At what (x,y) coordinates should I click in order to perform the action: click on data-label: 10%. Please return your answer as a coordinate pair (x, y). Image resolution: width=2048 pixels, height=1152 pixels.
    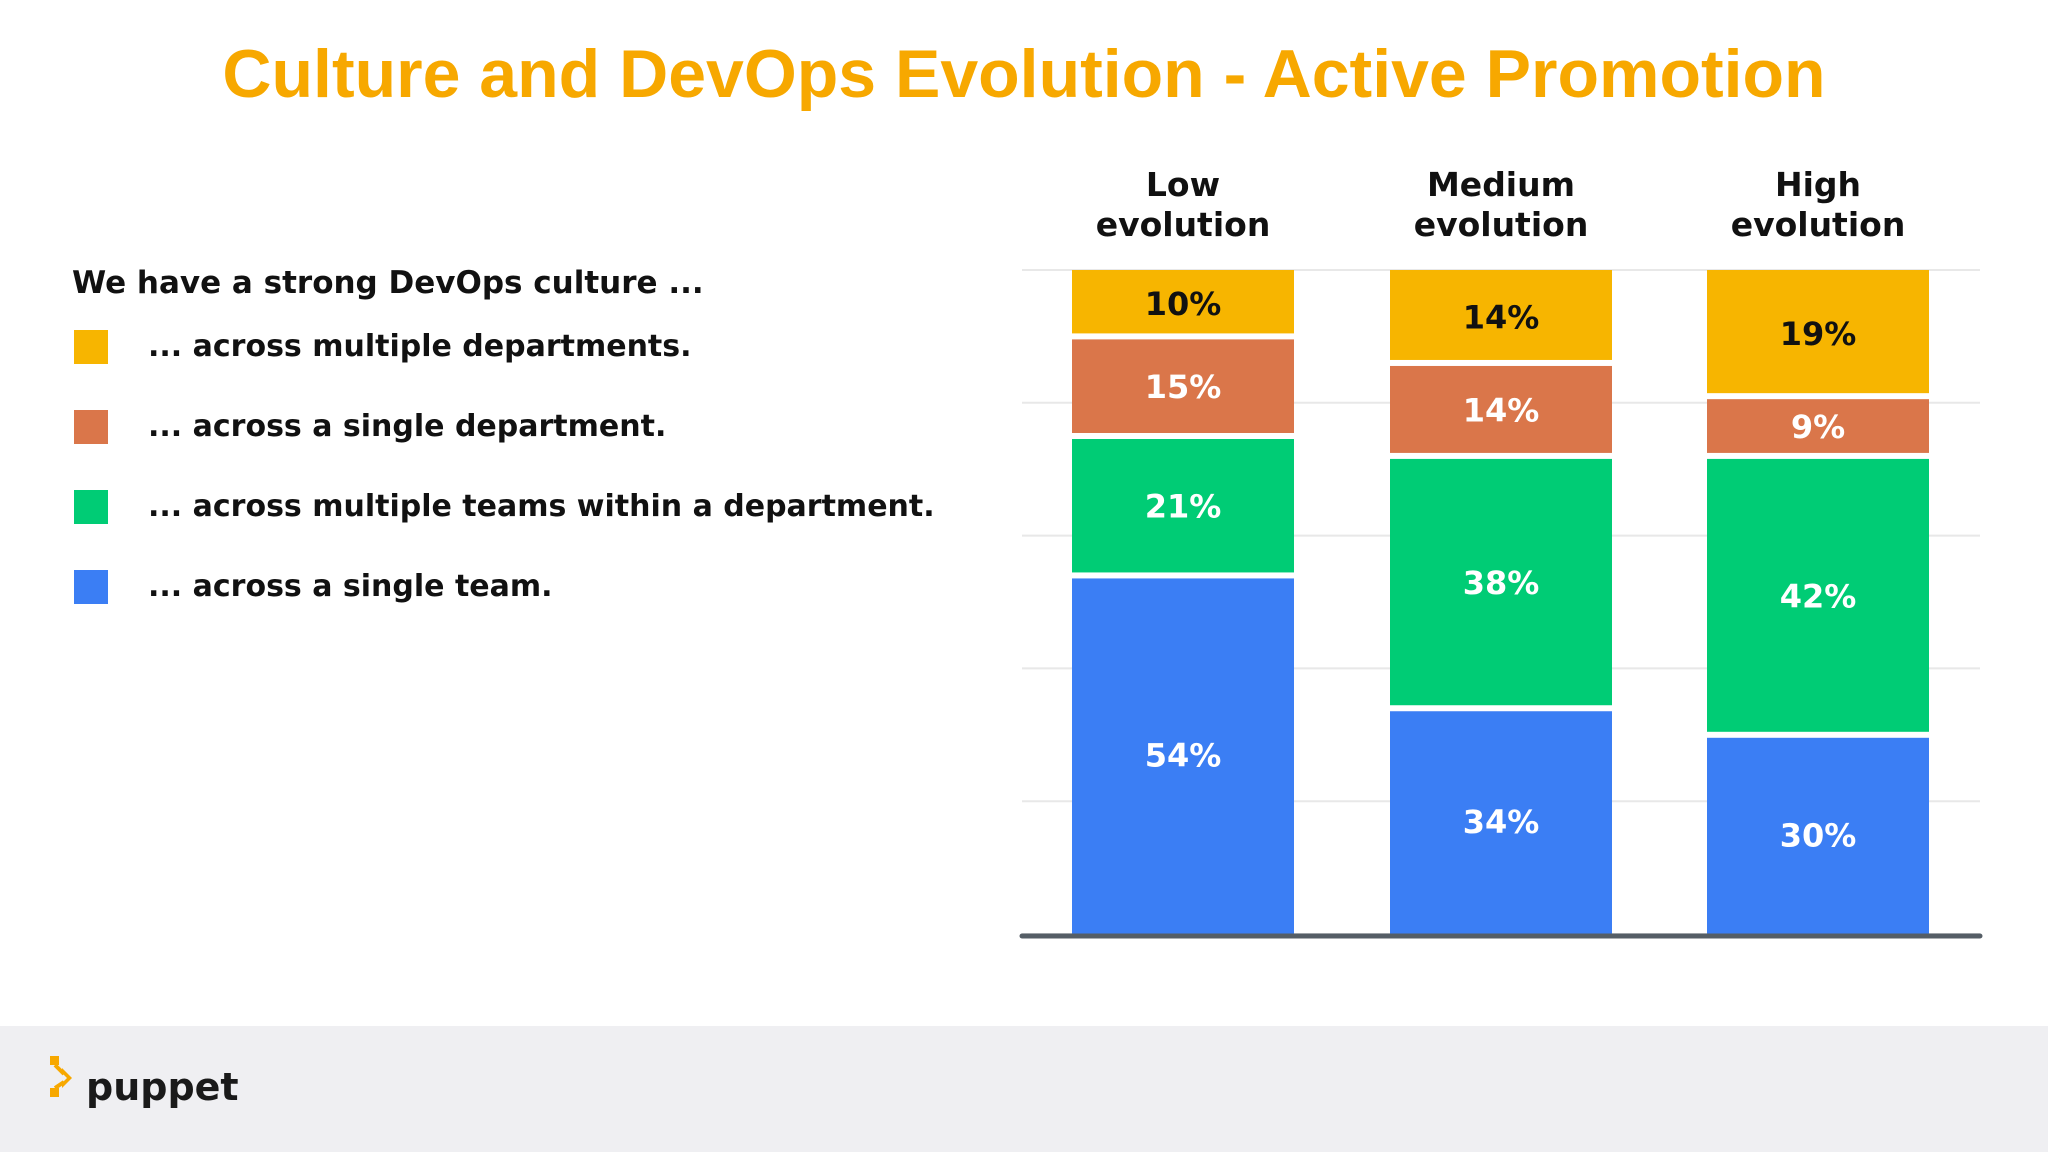
    Looking at the image, I should click on (1183, 304).